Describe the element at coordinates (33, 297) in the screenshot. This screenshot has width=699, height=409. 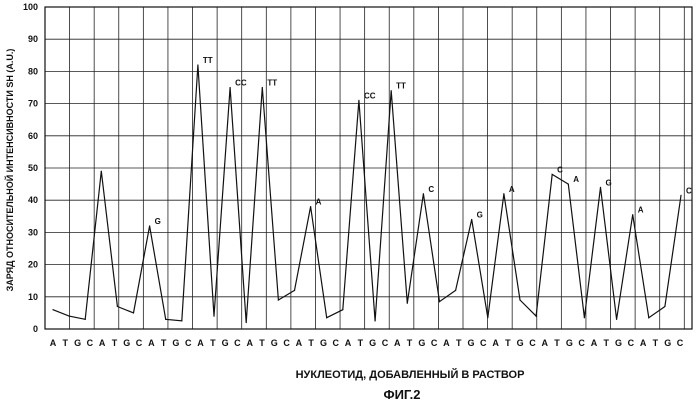
I see `y-tick-label: 10` at that location.